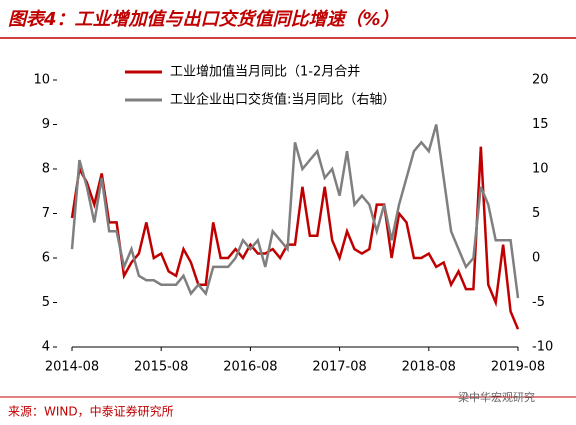 This screenshot has height=425, width=576. I want to click on y2-tick-label: 5, so click(536, 213).